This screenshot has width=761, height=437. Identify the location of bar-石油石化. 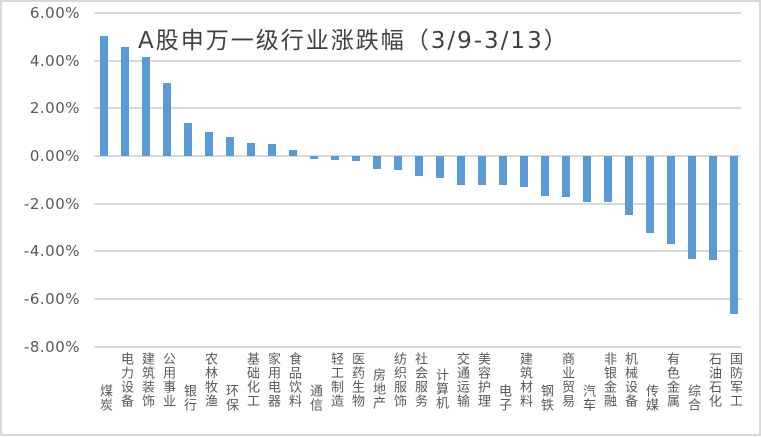
(713, 208).